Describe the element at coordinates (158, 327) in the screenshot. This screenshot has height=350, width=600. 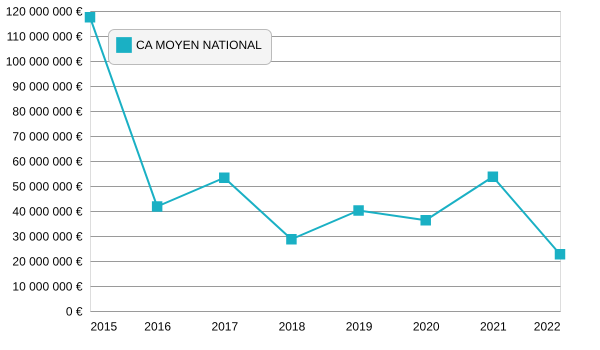
I see `x-tick-label: 2016` at that location.